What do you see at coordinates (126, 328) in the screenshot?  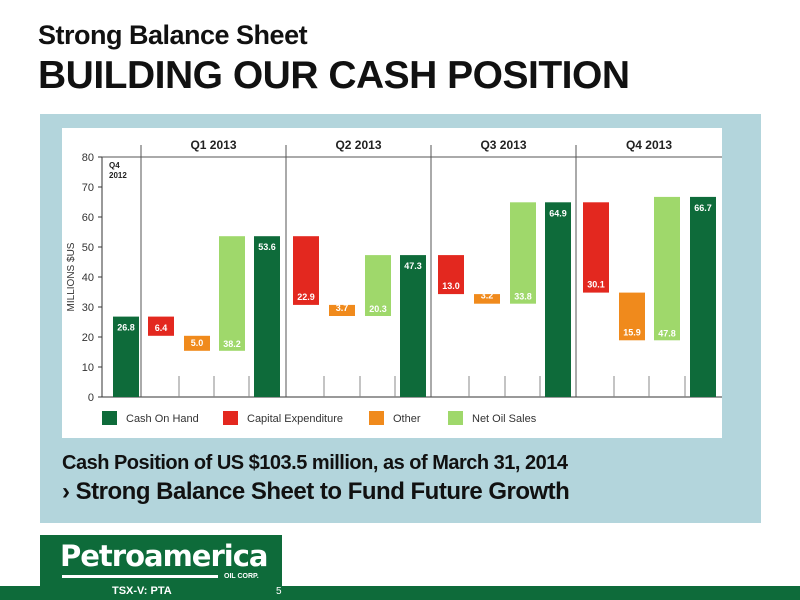 I see `bar-value-label: 26.8` at bounding box center [126, 328].